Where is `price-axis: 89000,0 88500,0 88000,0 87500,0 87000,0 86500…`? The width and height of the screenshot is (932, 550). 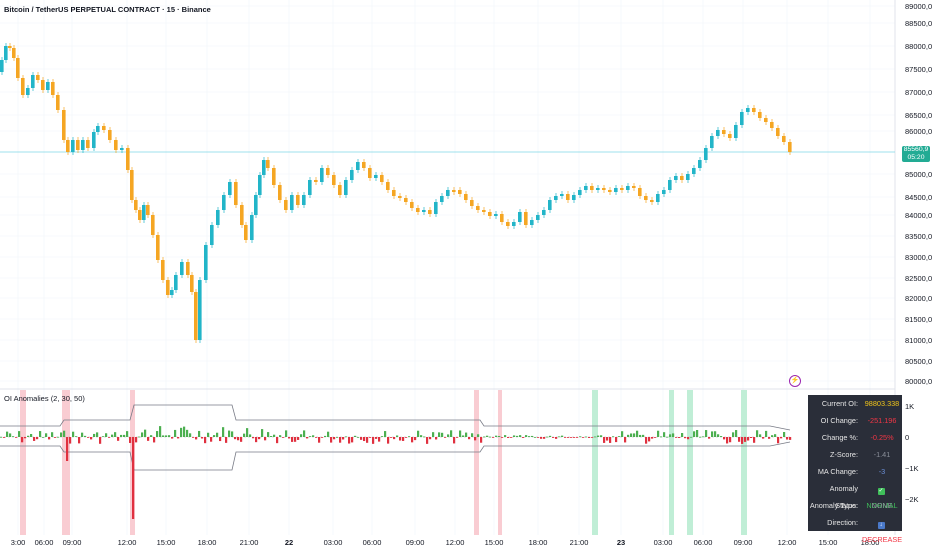
price-axis: 89000,0 88500,0 88000,0 87500,0 87000,0 86500… is located at coordinates (918, 194).